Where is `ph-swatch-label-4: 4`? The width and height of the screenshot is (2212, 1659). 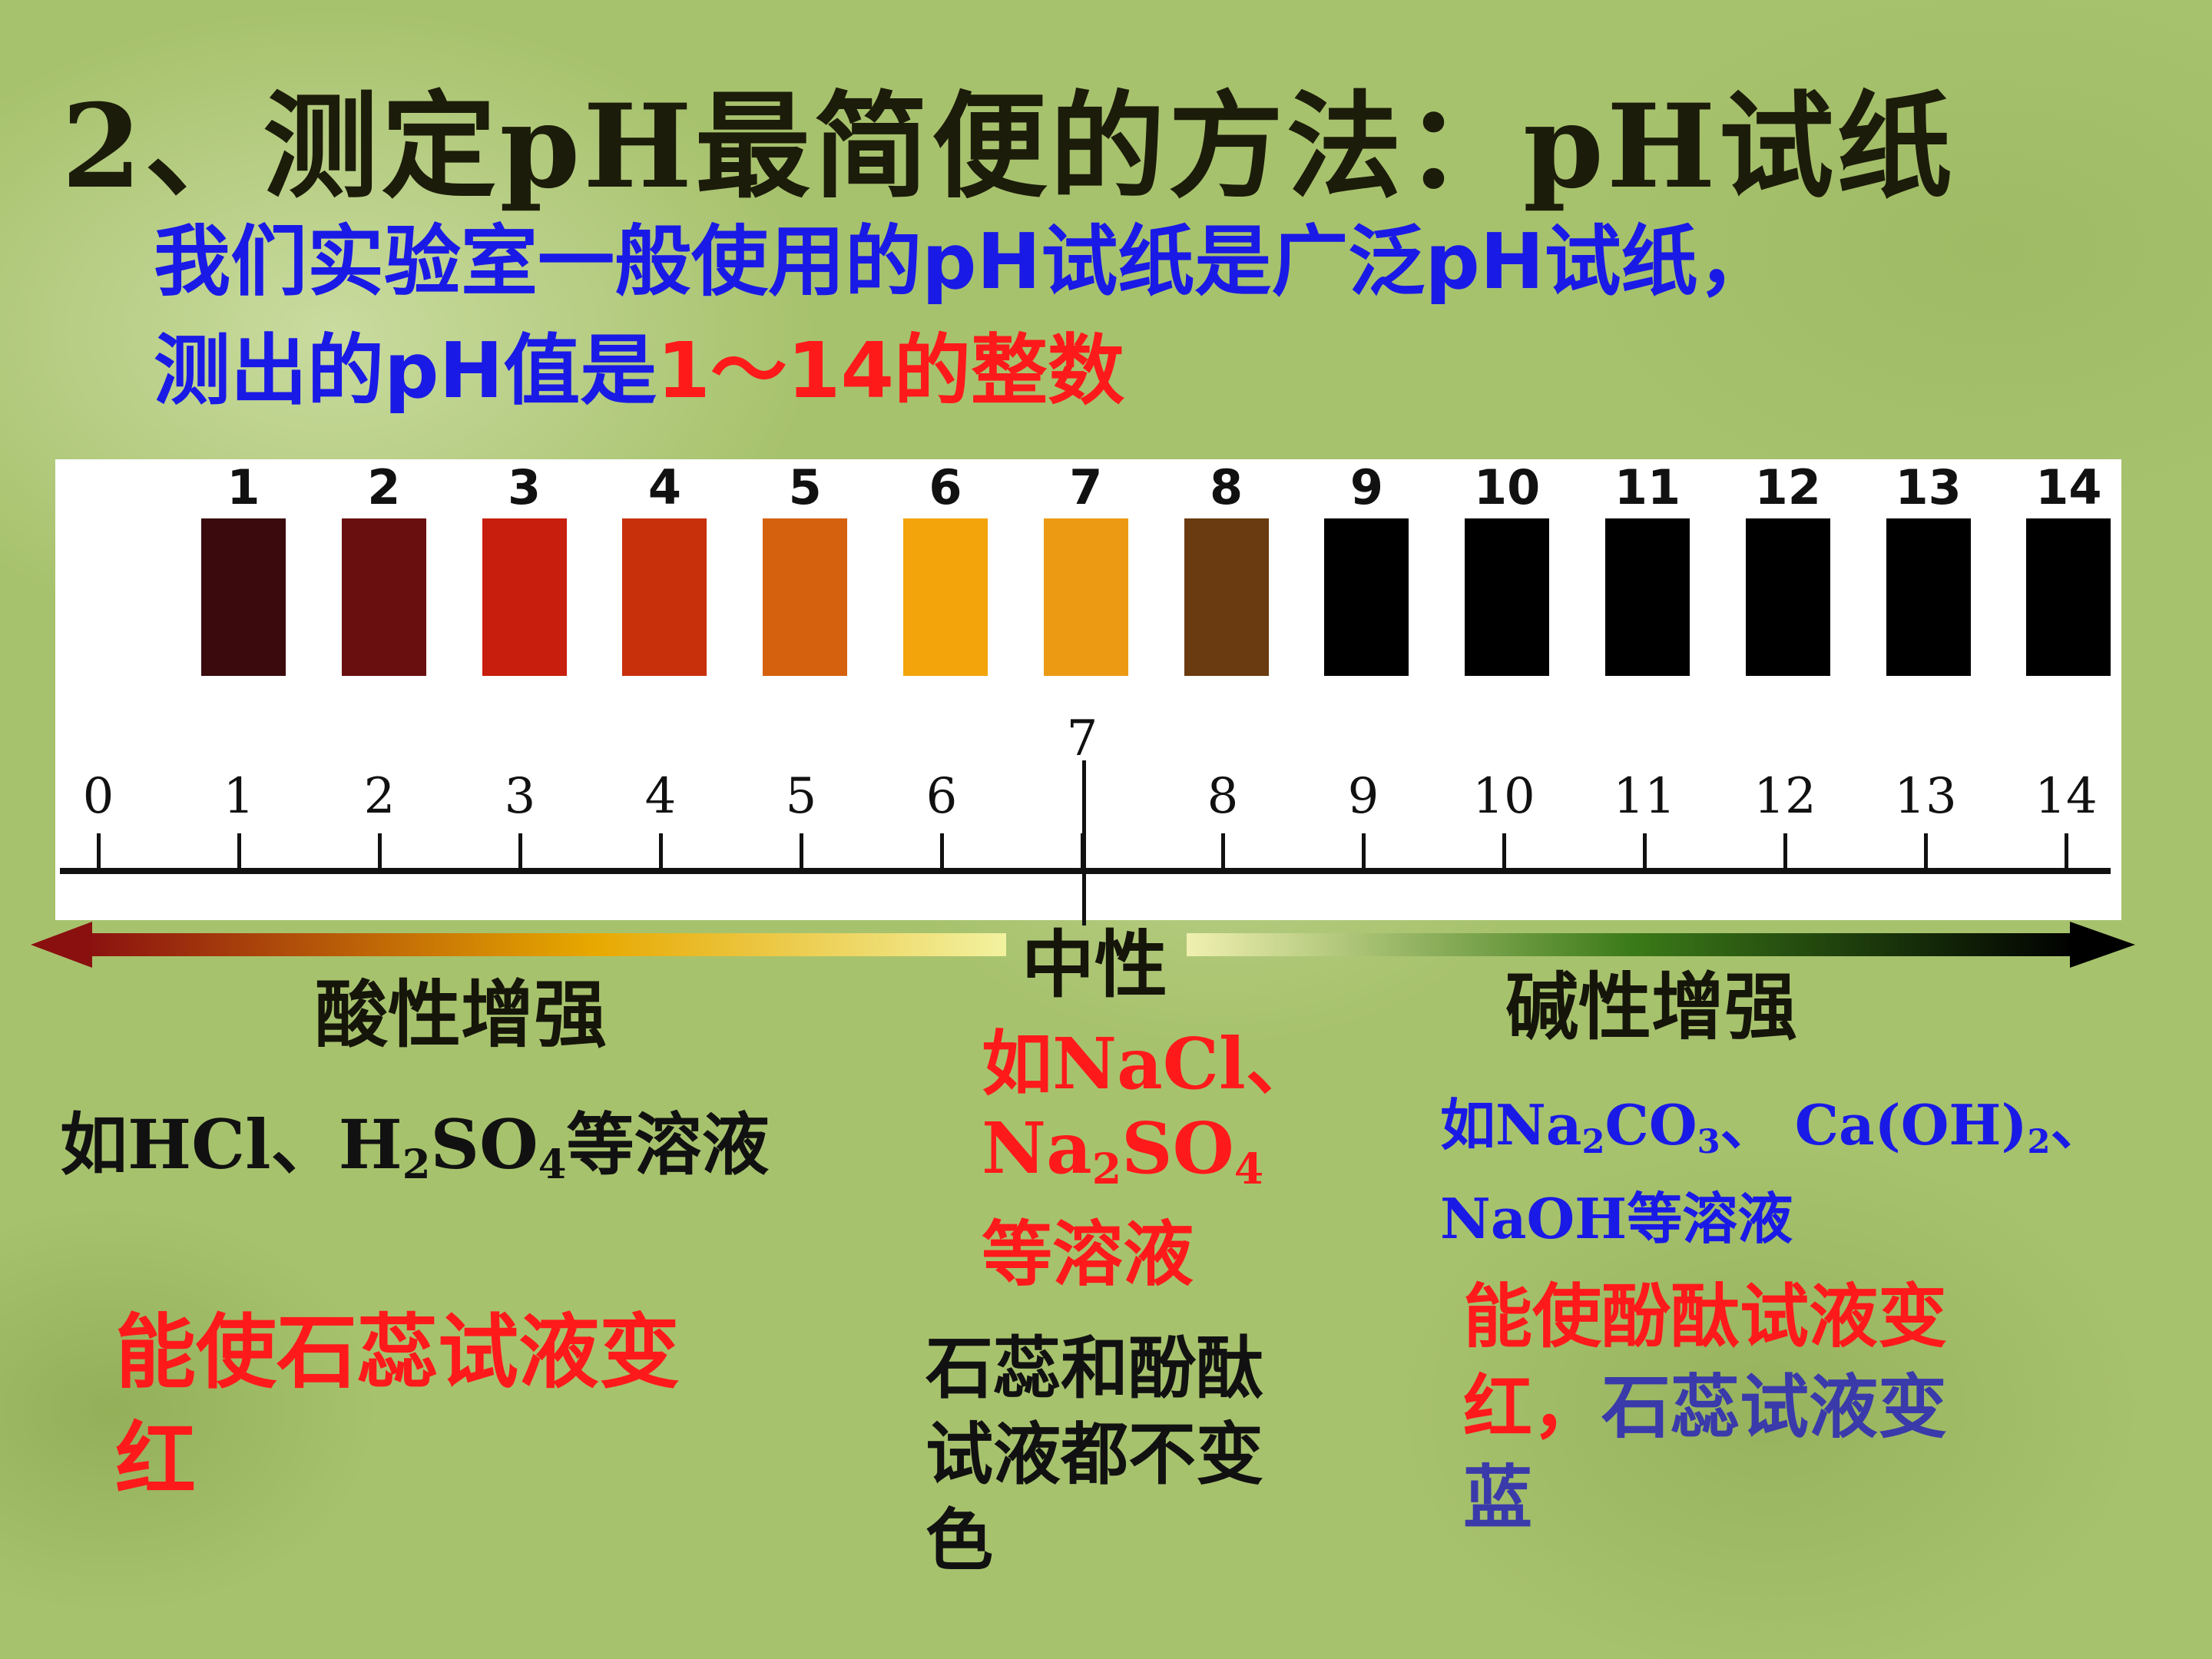 ph-swatch-label-4: 4 is located at coordinates (664, 487).